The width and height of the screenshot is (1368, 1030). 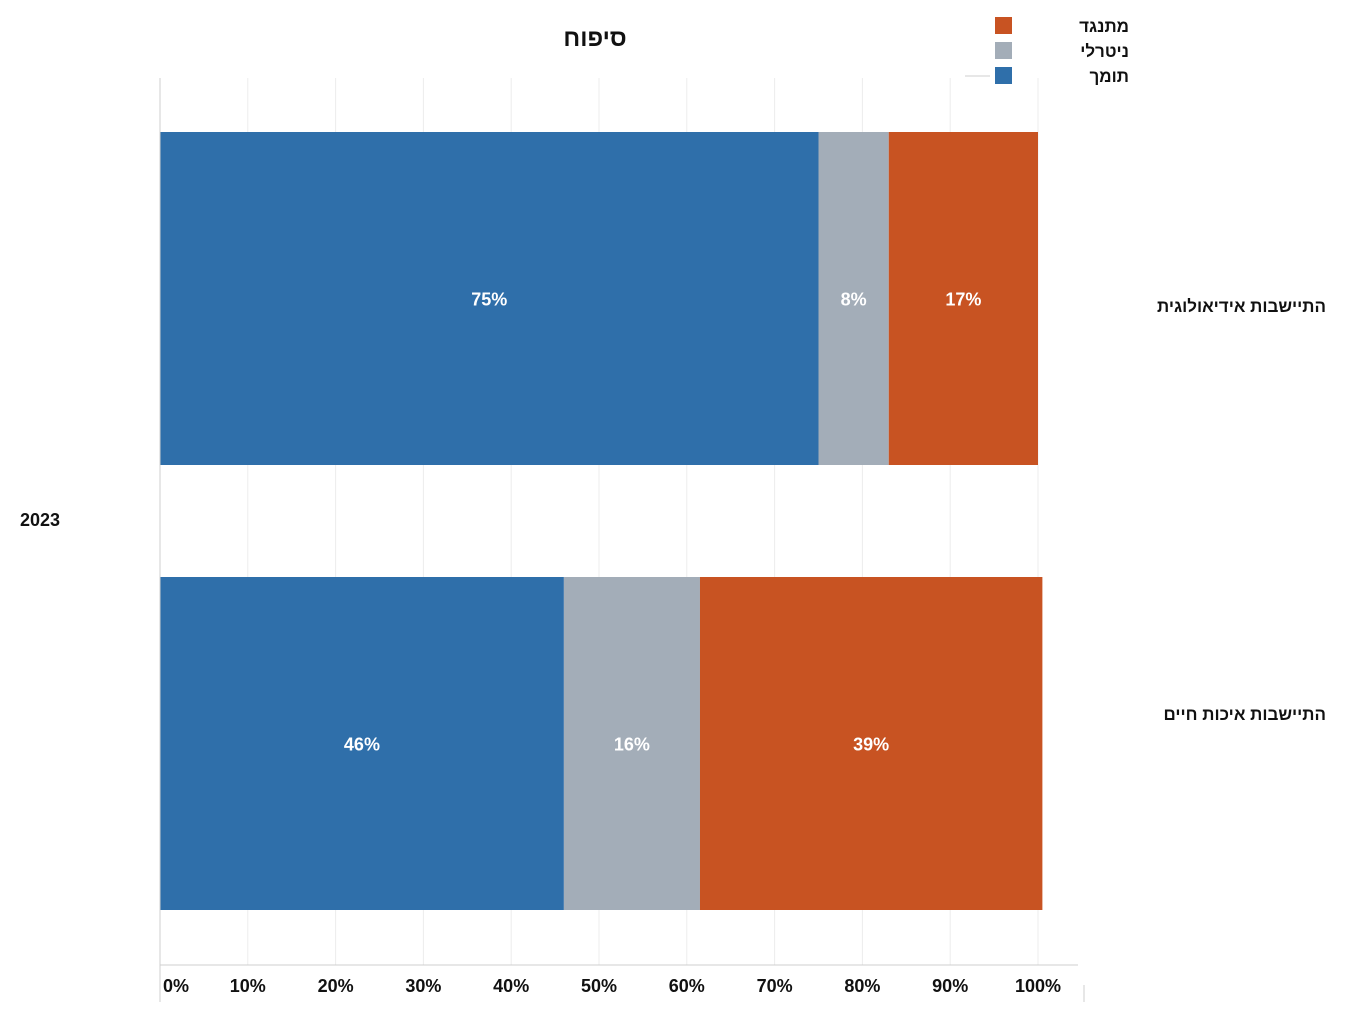 I want to click on category-label: התיישבות איכות חיים, so click(x=1245, y=714).